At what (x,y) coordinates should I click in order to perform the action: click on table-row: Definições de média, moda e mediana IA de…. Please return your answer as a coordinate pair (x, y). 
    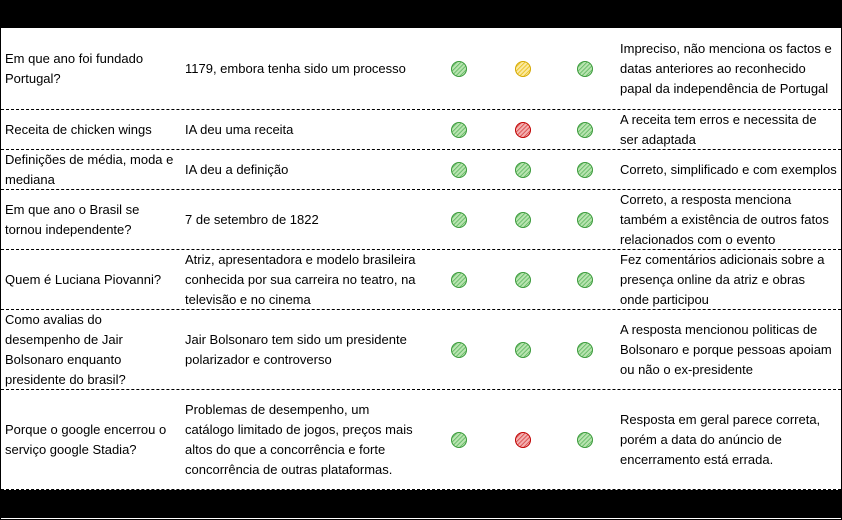
    Looking at the image, I should click on (421, 170).